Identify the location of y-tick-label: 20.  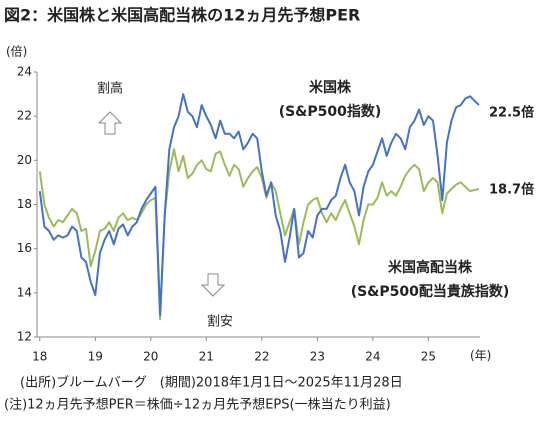
(24, 160).